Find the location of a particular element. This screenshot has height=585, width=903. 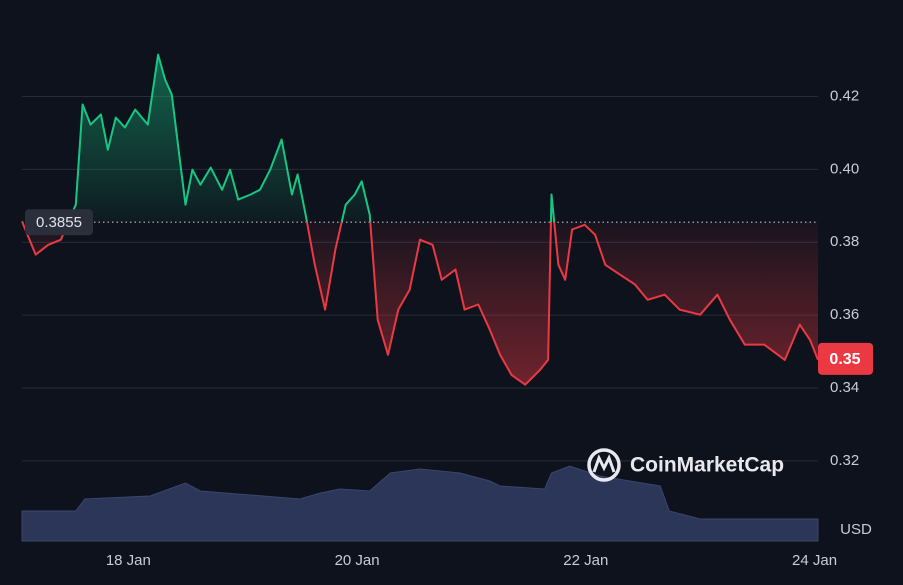

baseline-label: 0.3855 is located at coordinates (59, 222).